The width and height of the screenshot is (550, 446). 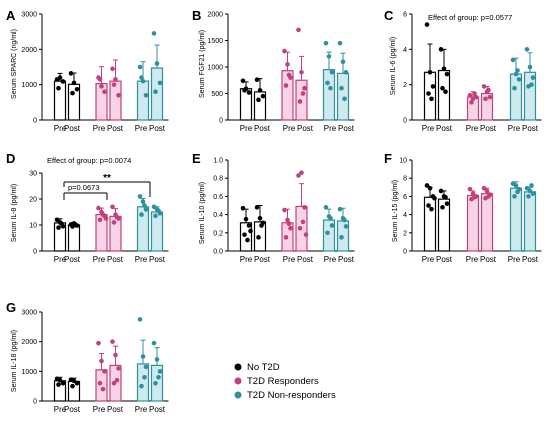 I want to click on pvalue-annotation: p=0.0673, so click(x=84, y=187).